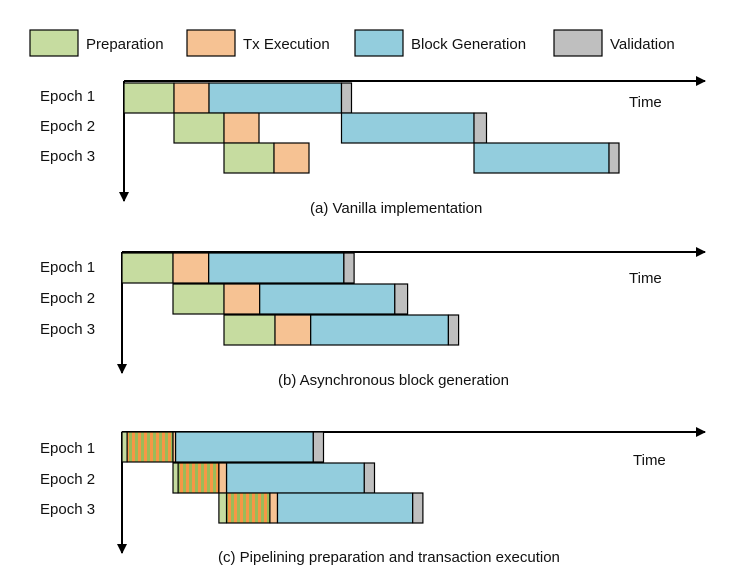  What do you see at coordinates (286, 44) in the screenshot?
I see `legend-label-tx-execution: Tx Execution` at bounding box center [286, 44].